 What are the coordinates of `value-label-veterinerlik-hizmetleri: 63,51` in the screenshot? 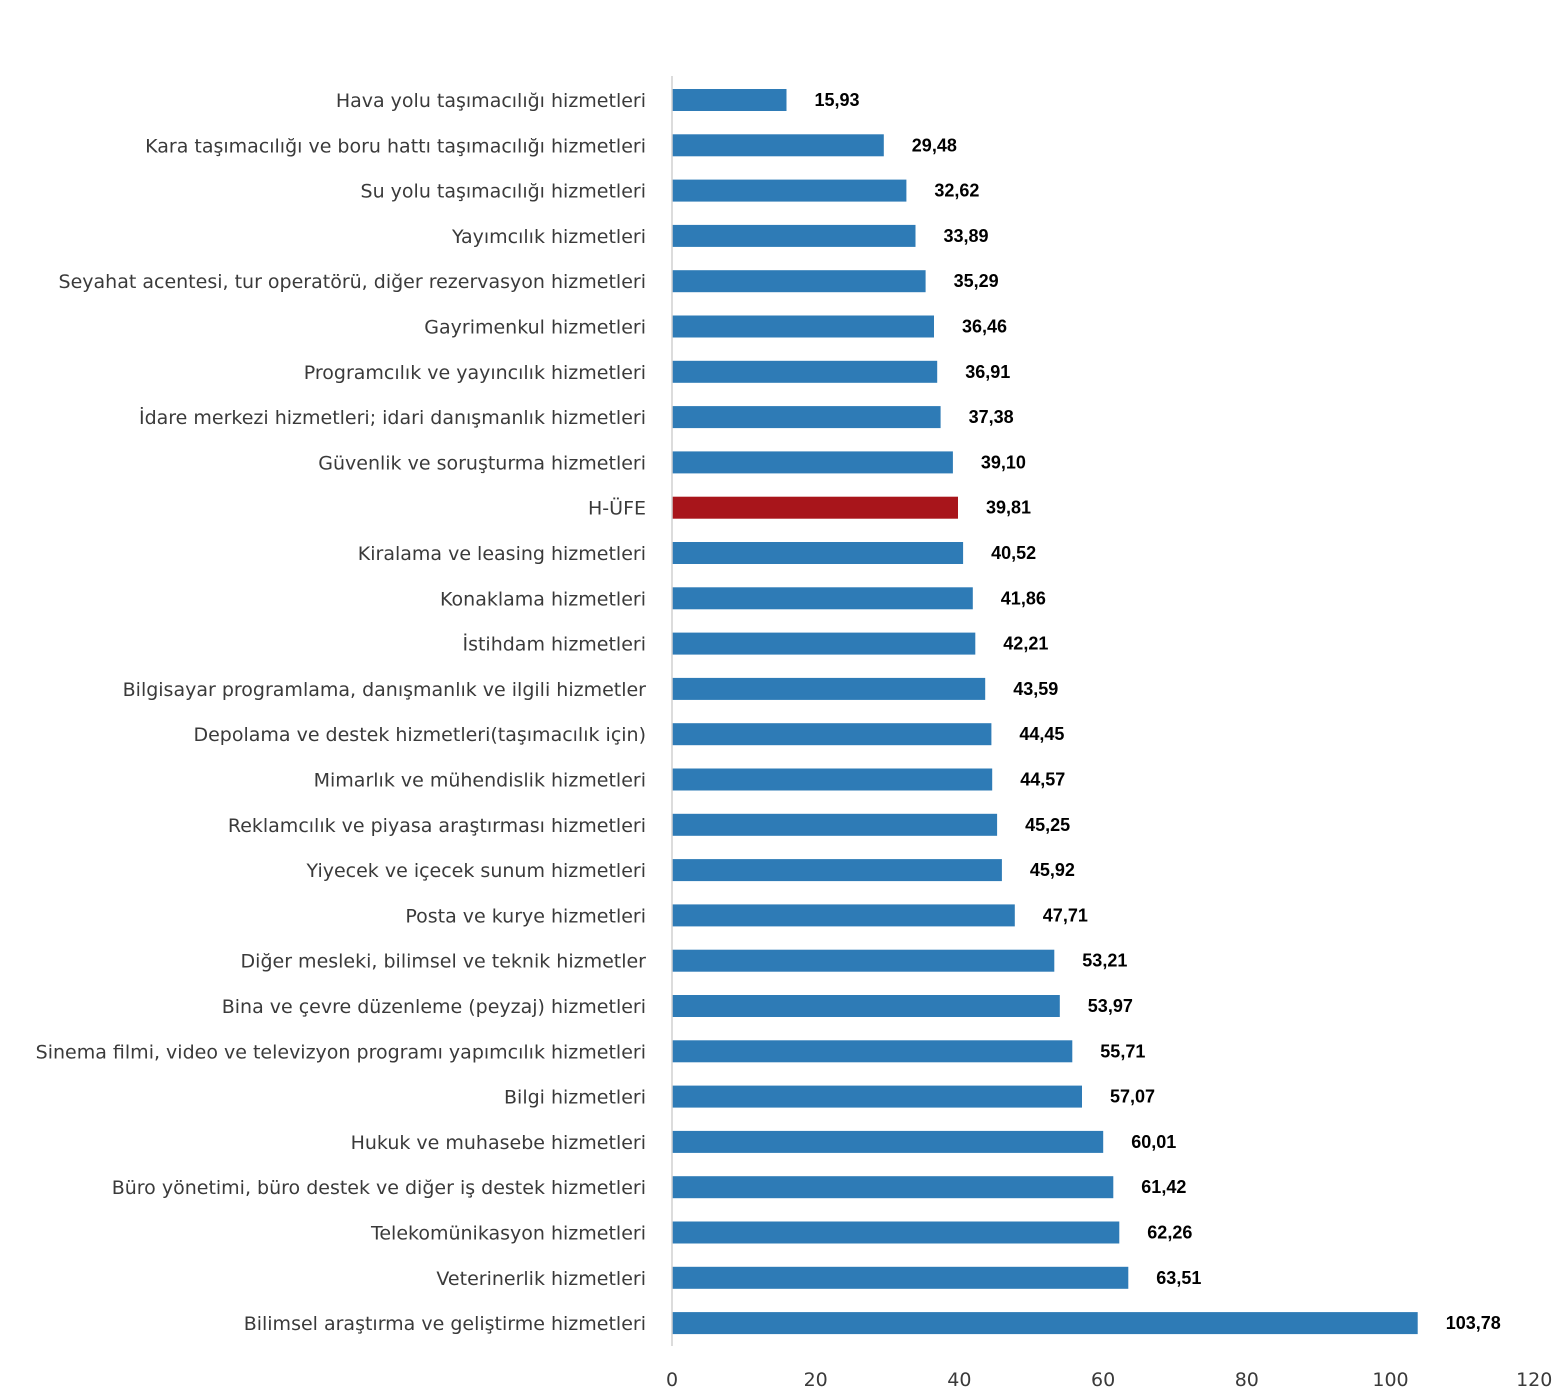 It's located at (1178, 1278).